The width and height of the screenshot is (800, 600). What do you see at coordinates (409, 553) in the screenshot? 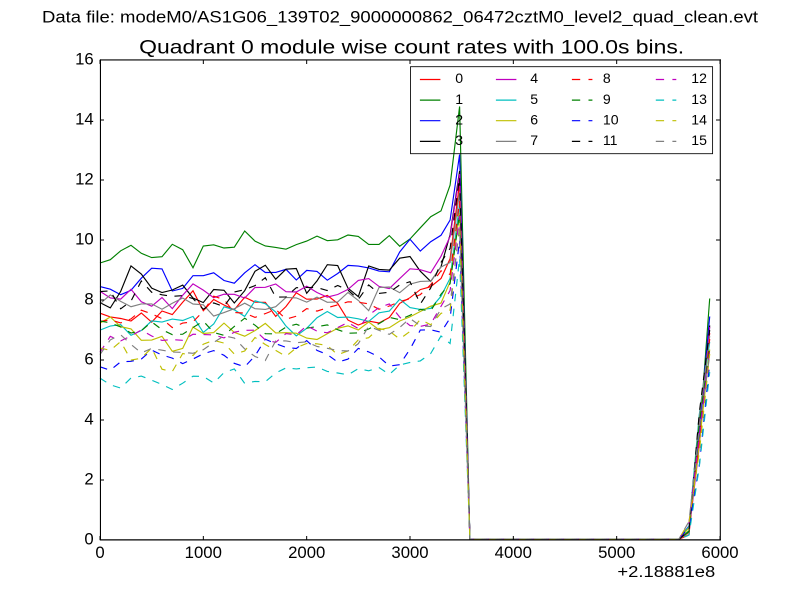
I see `svg-text: 3000` at bounding box center [409, 553].